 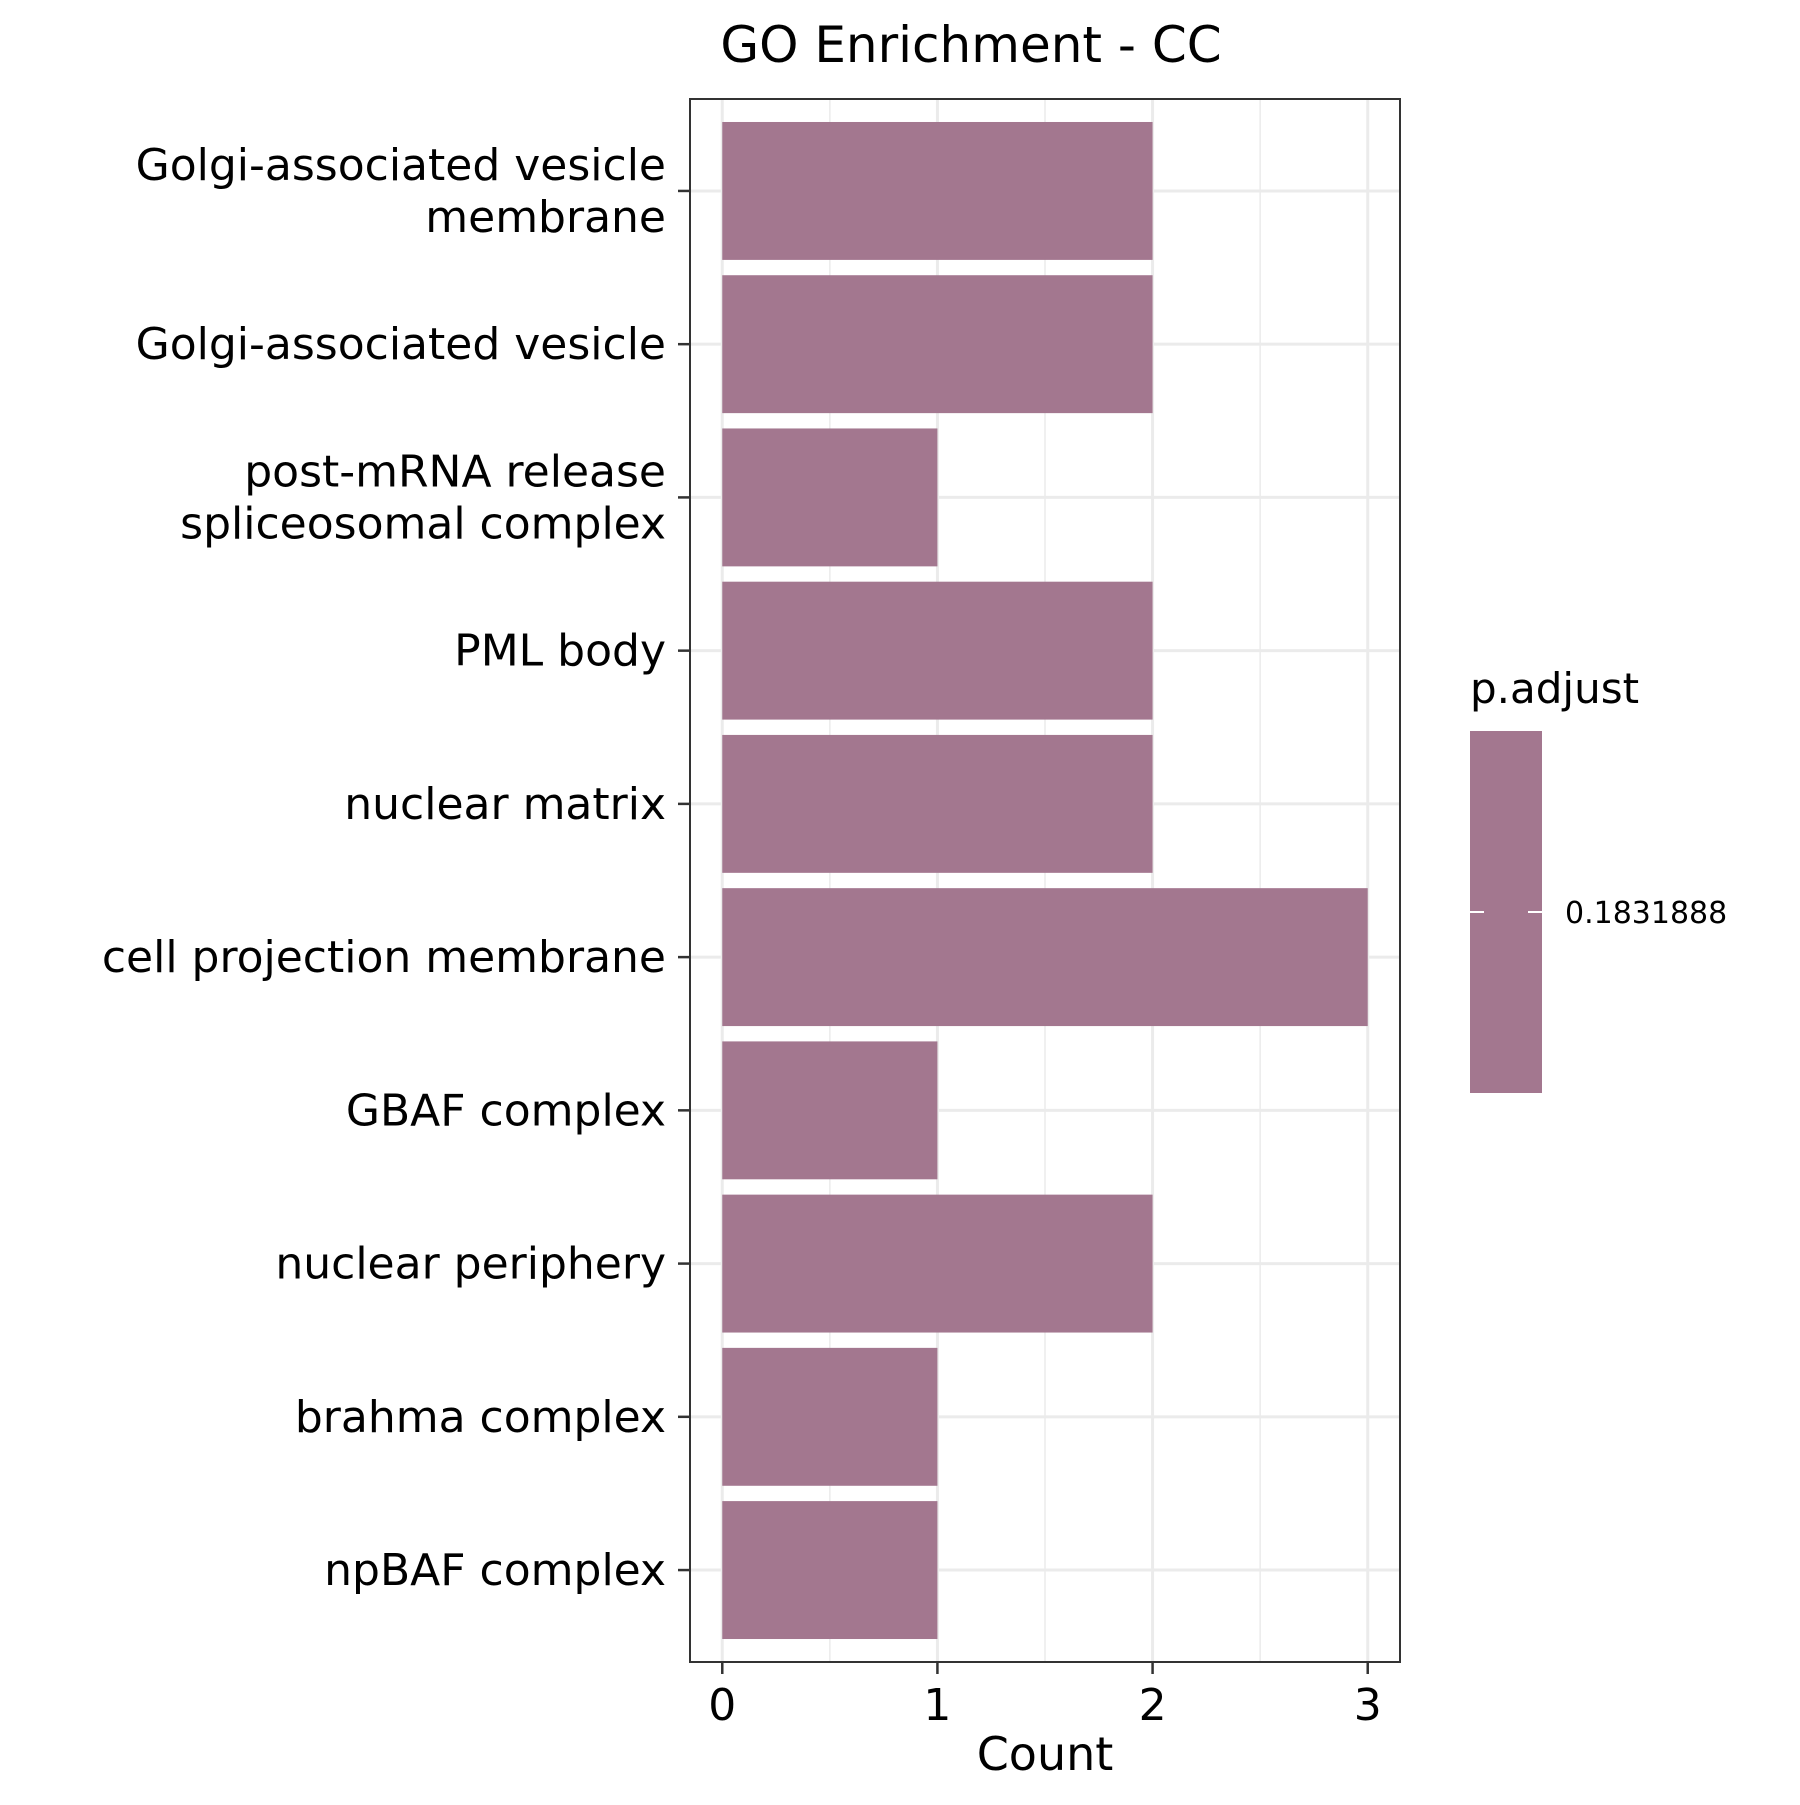 I want to click on y-tick-label: cell projection membrane, so click(x=384, y=957).